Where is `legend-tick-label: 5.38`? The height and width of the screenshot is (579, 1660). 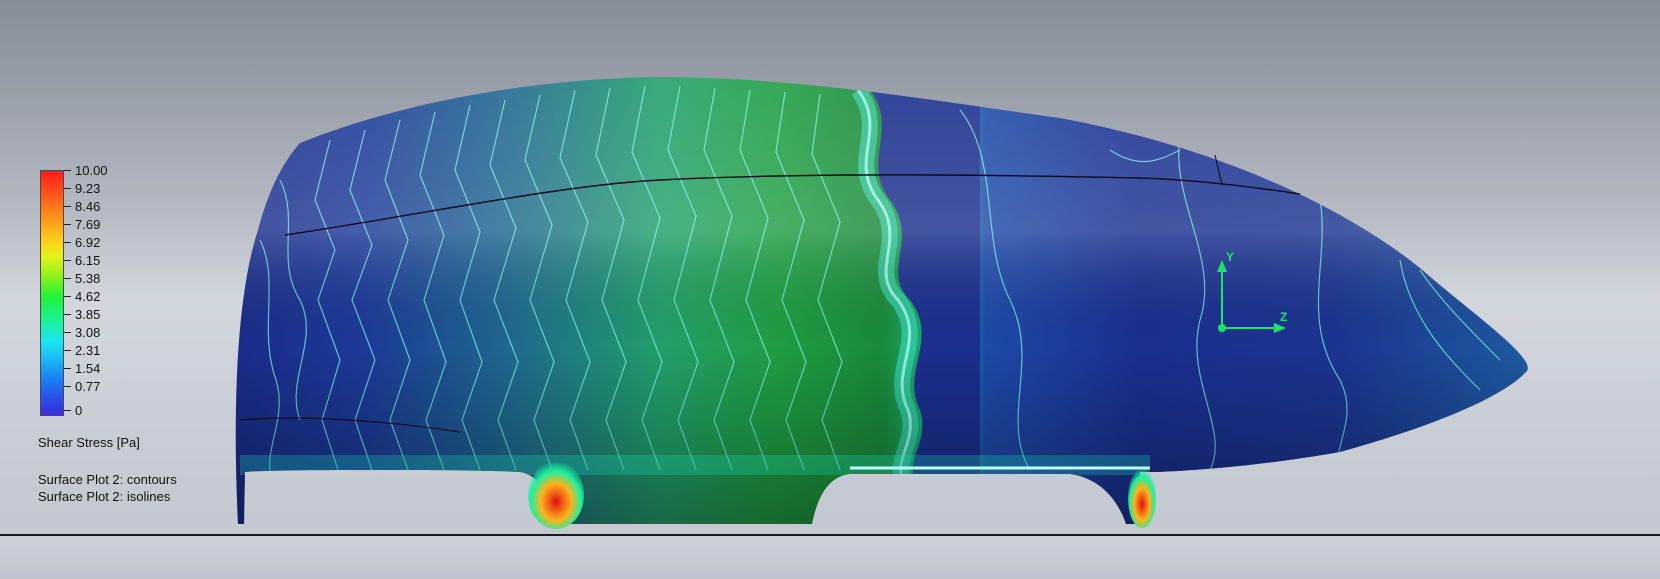 legend-tick-label: 5.38 is located at coordinates (88, 278).